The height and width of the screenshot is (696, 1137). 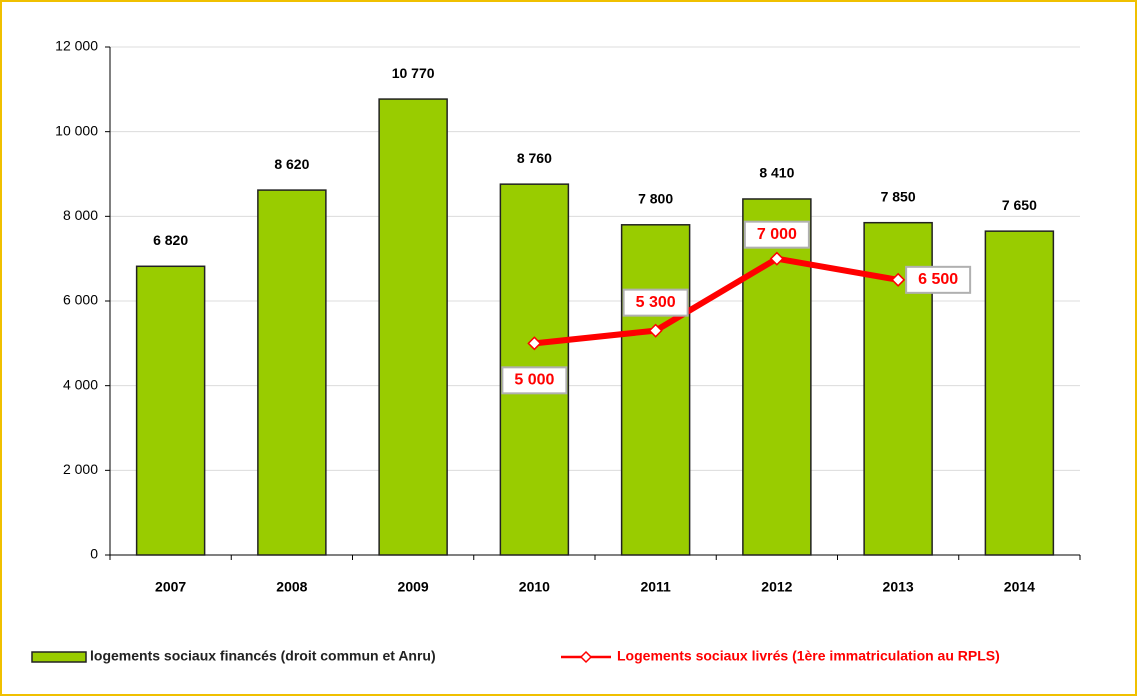 I want to click on data-label: 8 410, so click(x=776, y=173).